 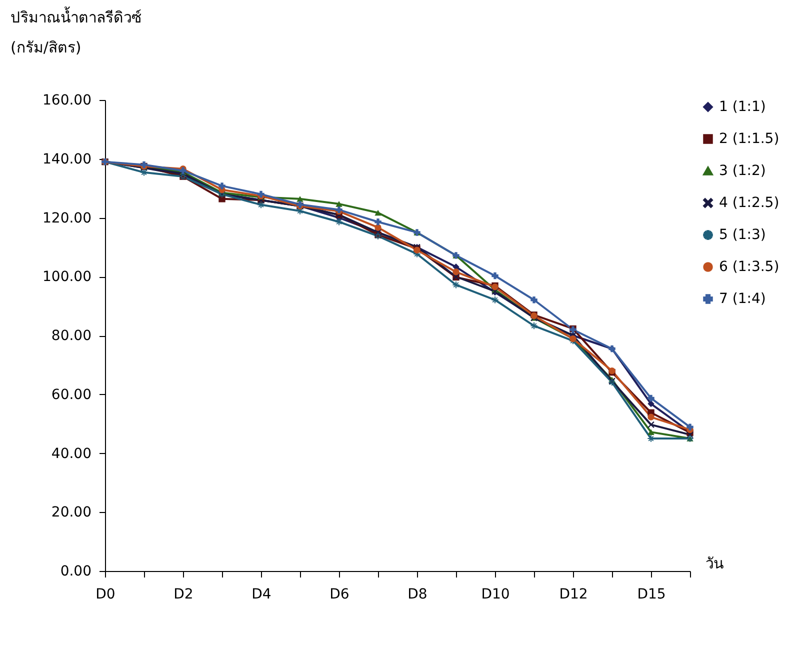 I want to click on x-tick-label: D8, so click(x=418, y=594).